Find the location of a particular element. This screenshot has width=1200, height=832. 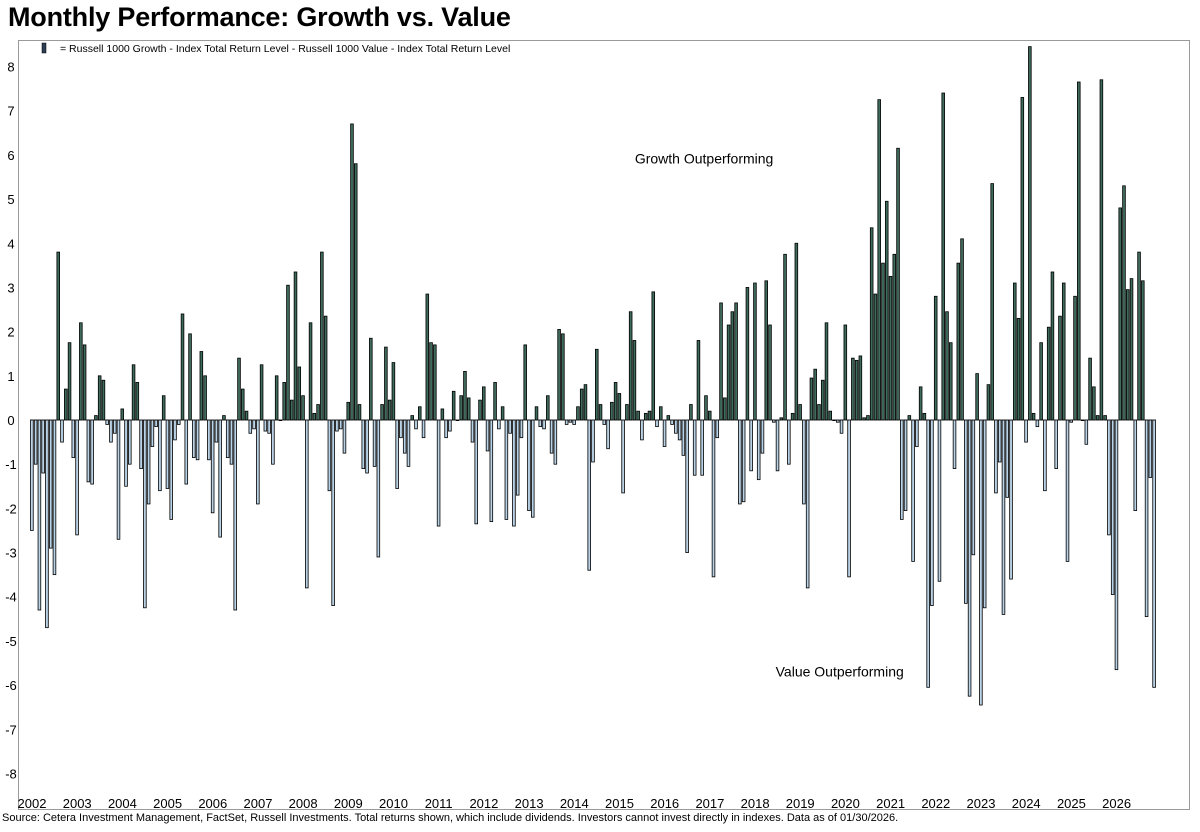

y-tick-label: -8 is located at coordinates (11, 773).